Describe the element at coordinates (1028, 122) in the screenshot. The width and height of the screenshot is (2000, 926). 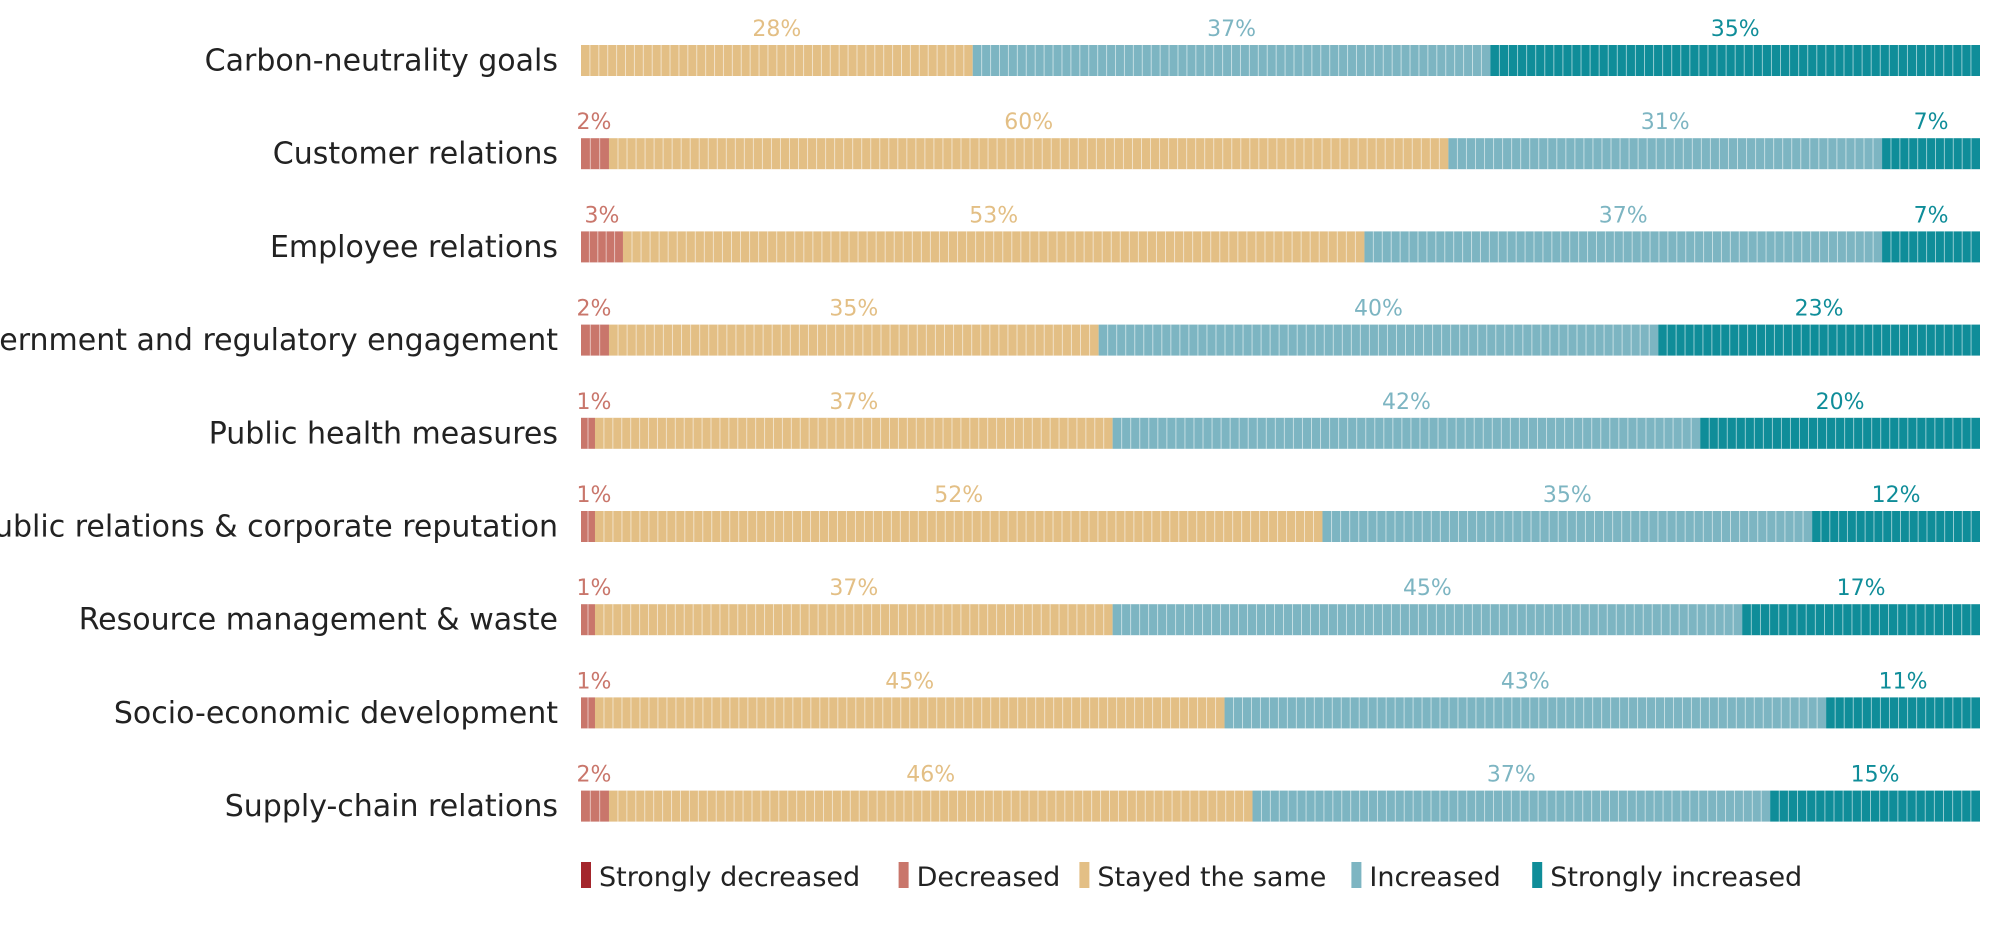
I see `data-label-stayed-the-same: 60%` at that location.